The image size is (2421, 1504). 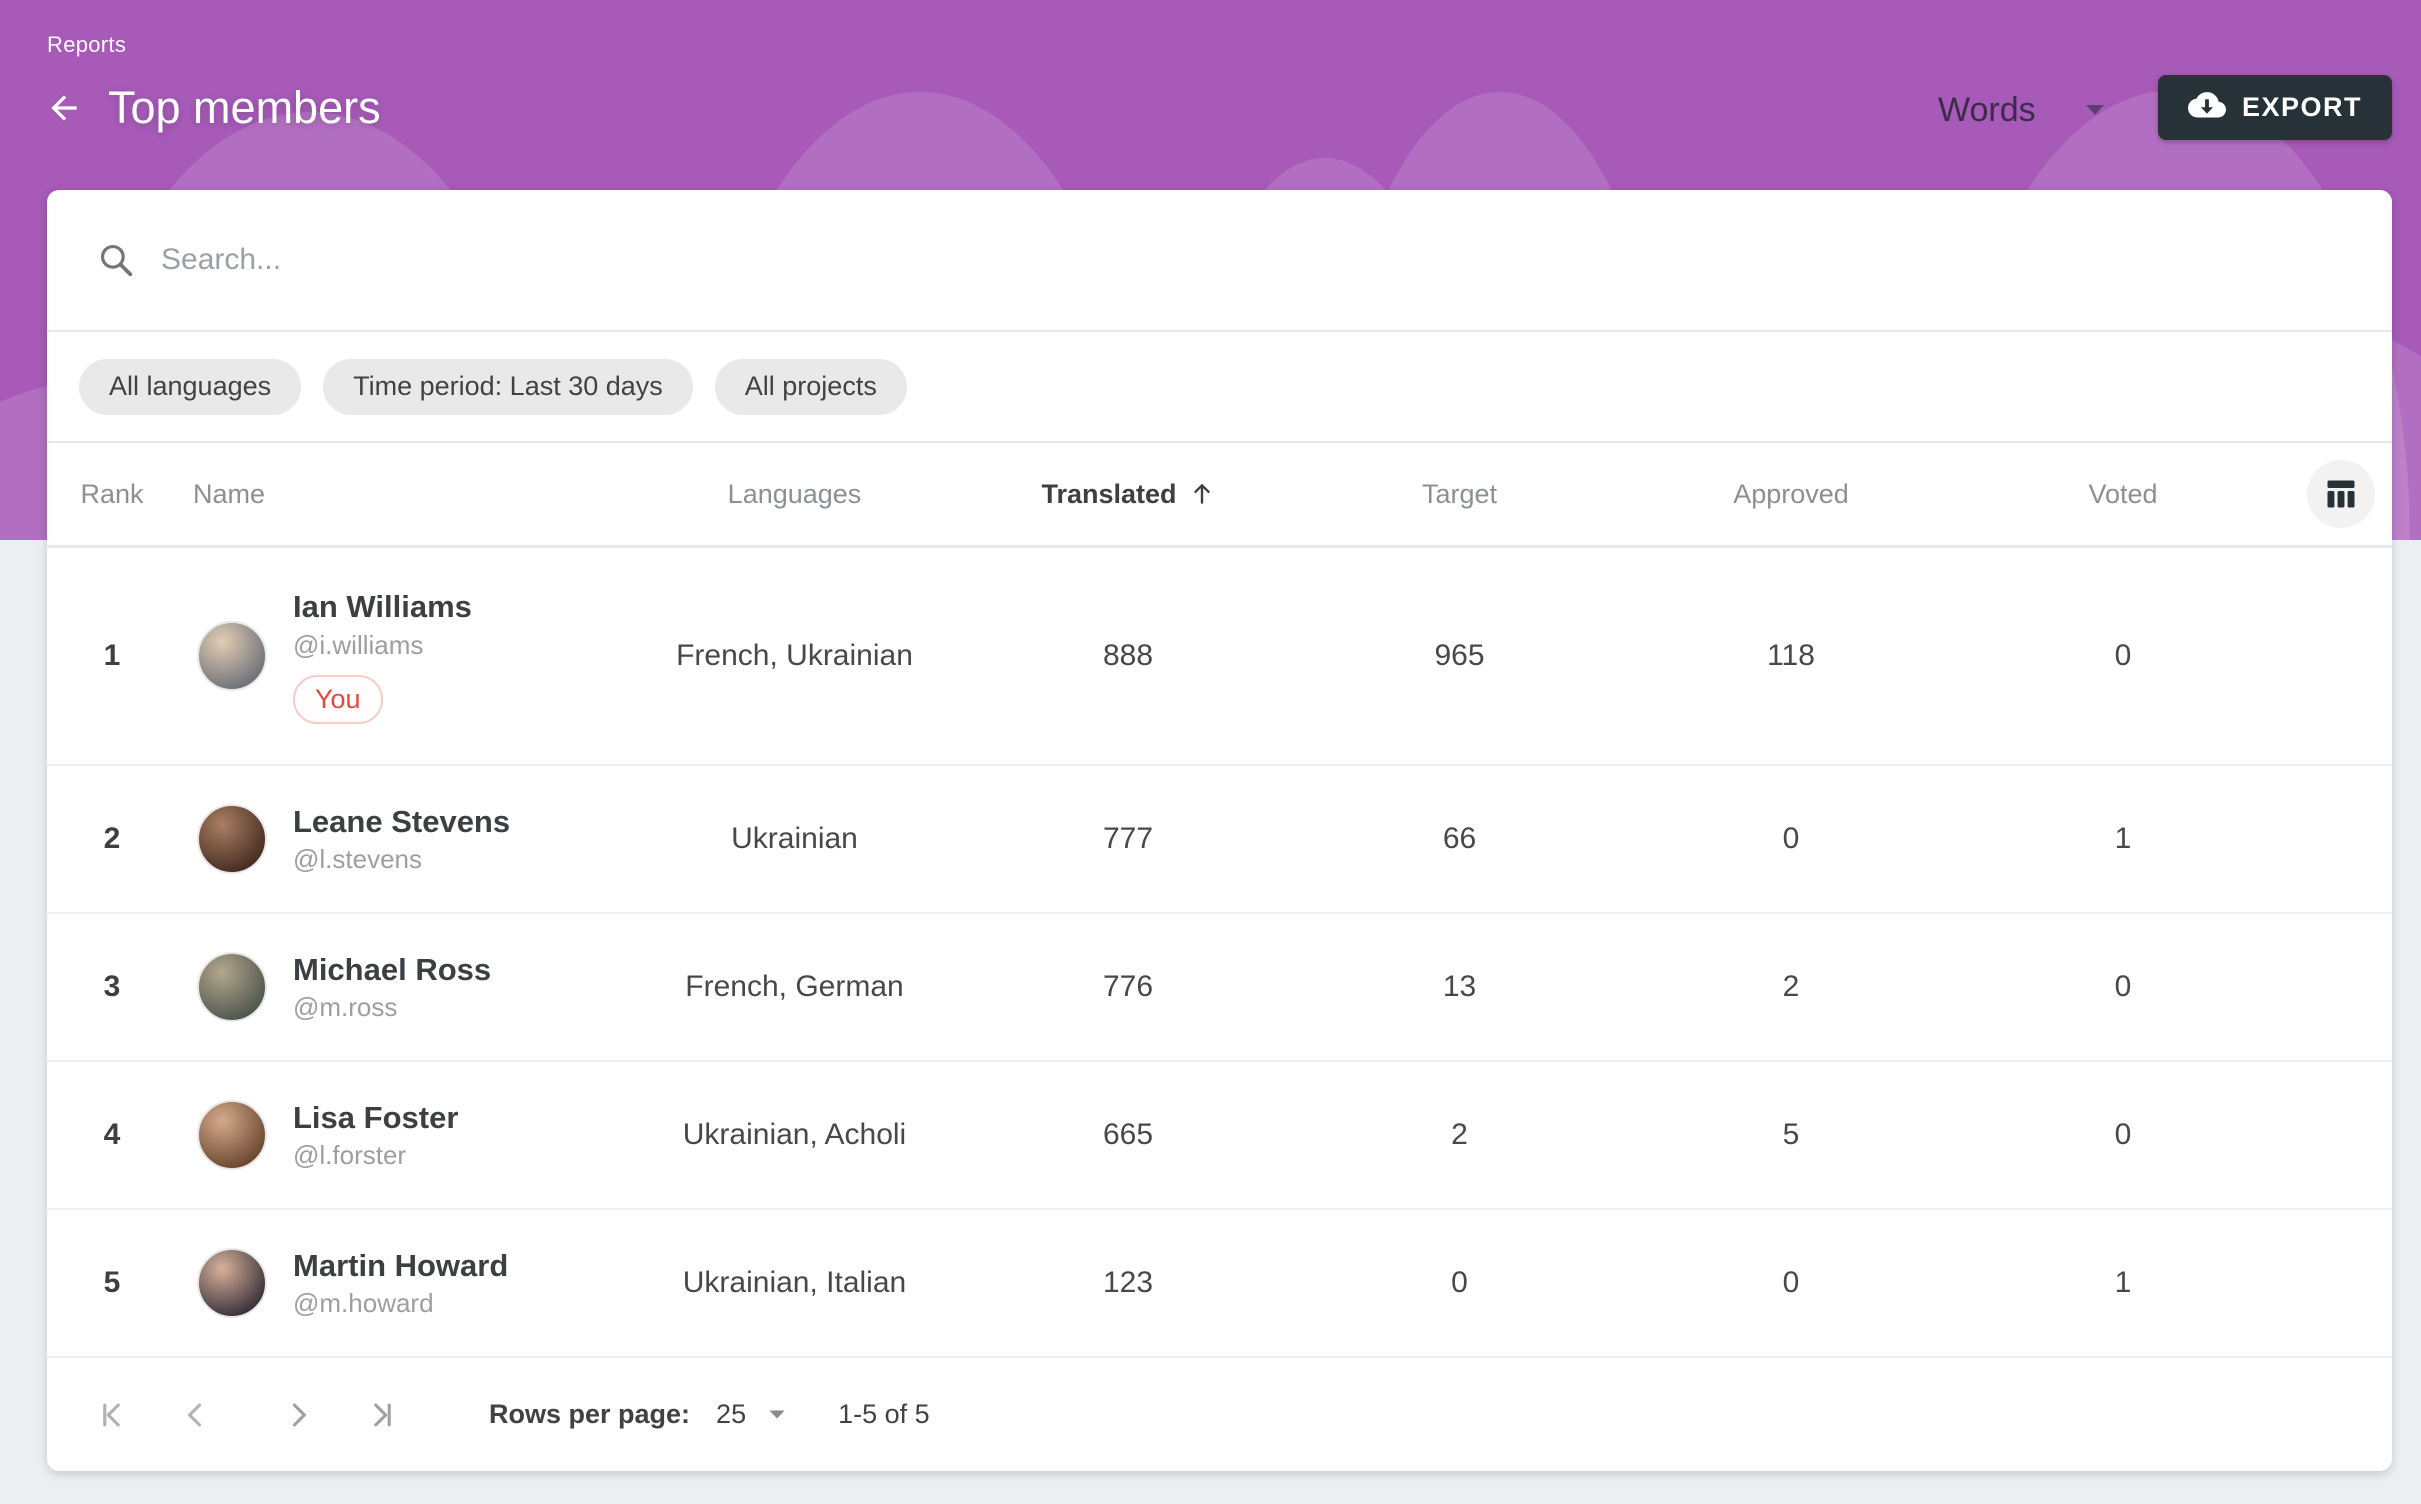 What do you see at coordinates (1459, 655) in the screenshot?
I see `target-value: 965` at bounding box center [1459, 655].